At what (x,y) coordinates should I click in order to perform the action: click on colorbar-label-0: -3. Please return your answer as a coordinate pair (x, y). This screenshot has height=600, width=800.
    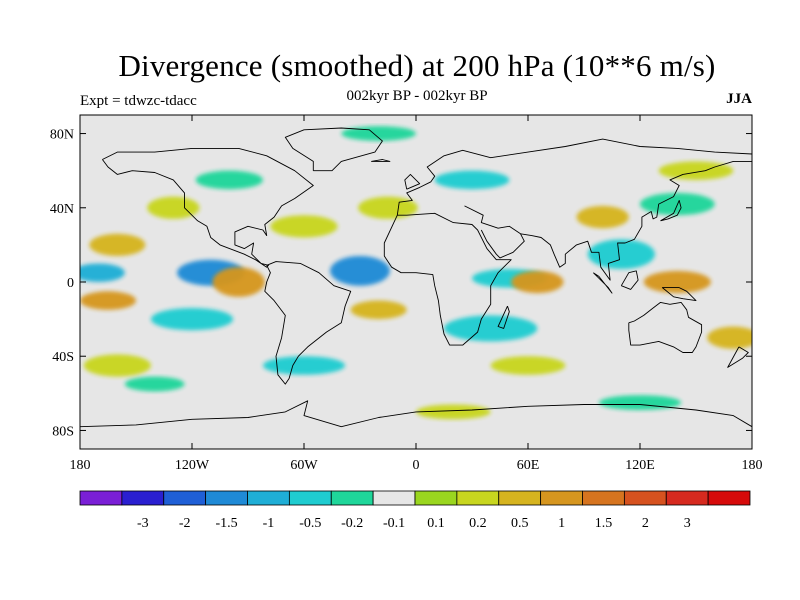
    Looking at the image, I should click on (143, 523).